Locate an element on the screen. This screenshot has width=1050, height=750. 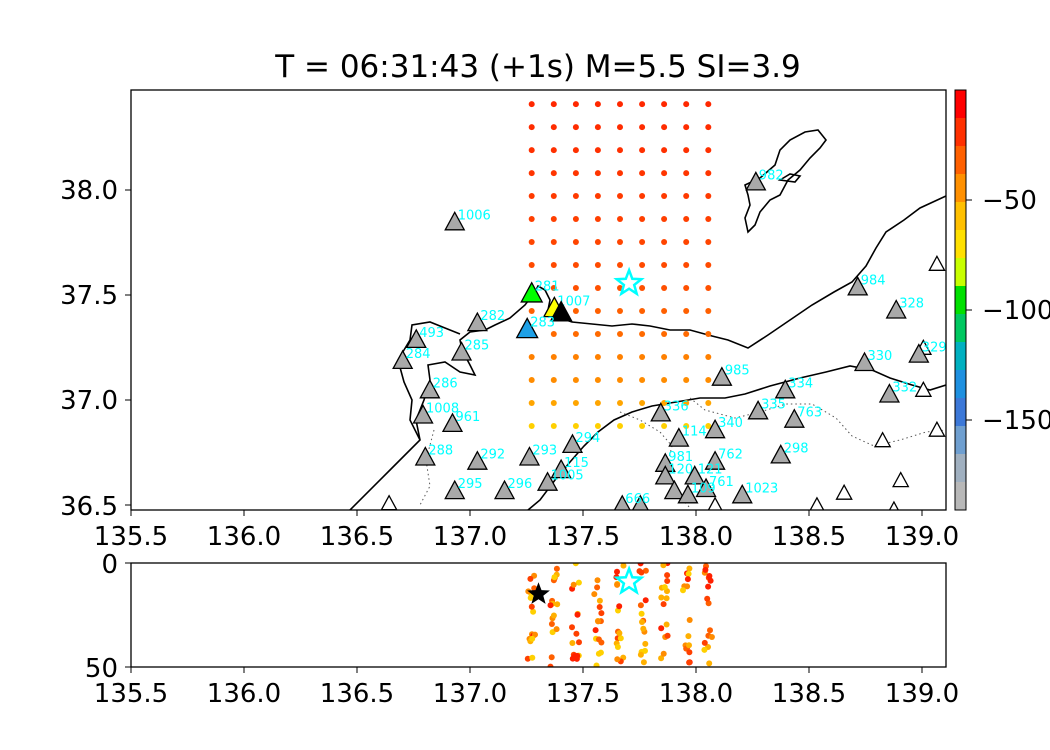
station-label: 284 is located at coordinates (418, 354).